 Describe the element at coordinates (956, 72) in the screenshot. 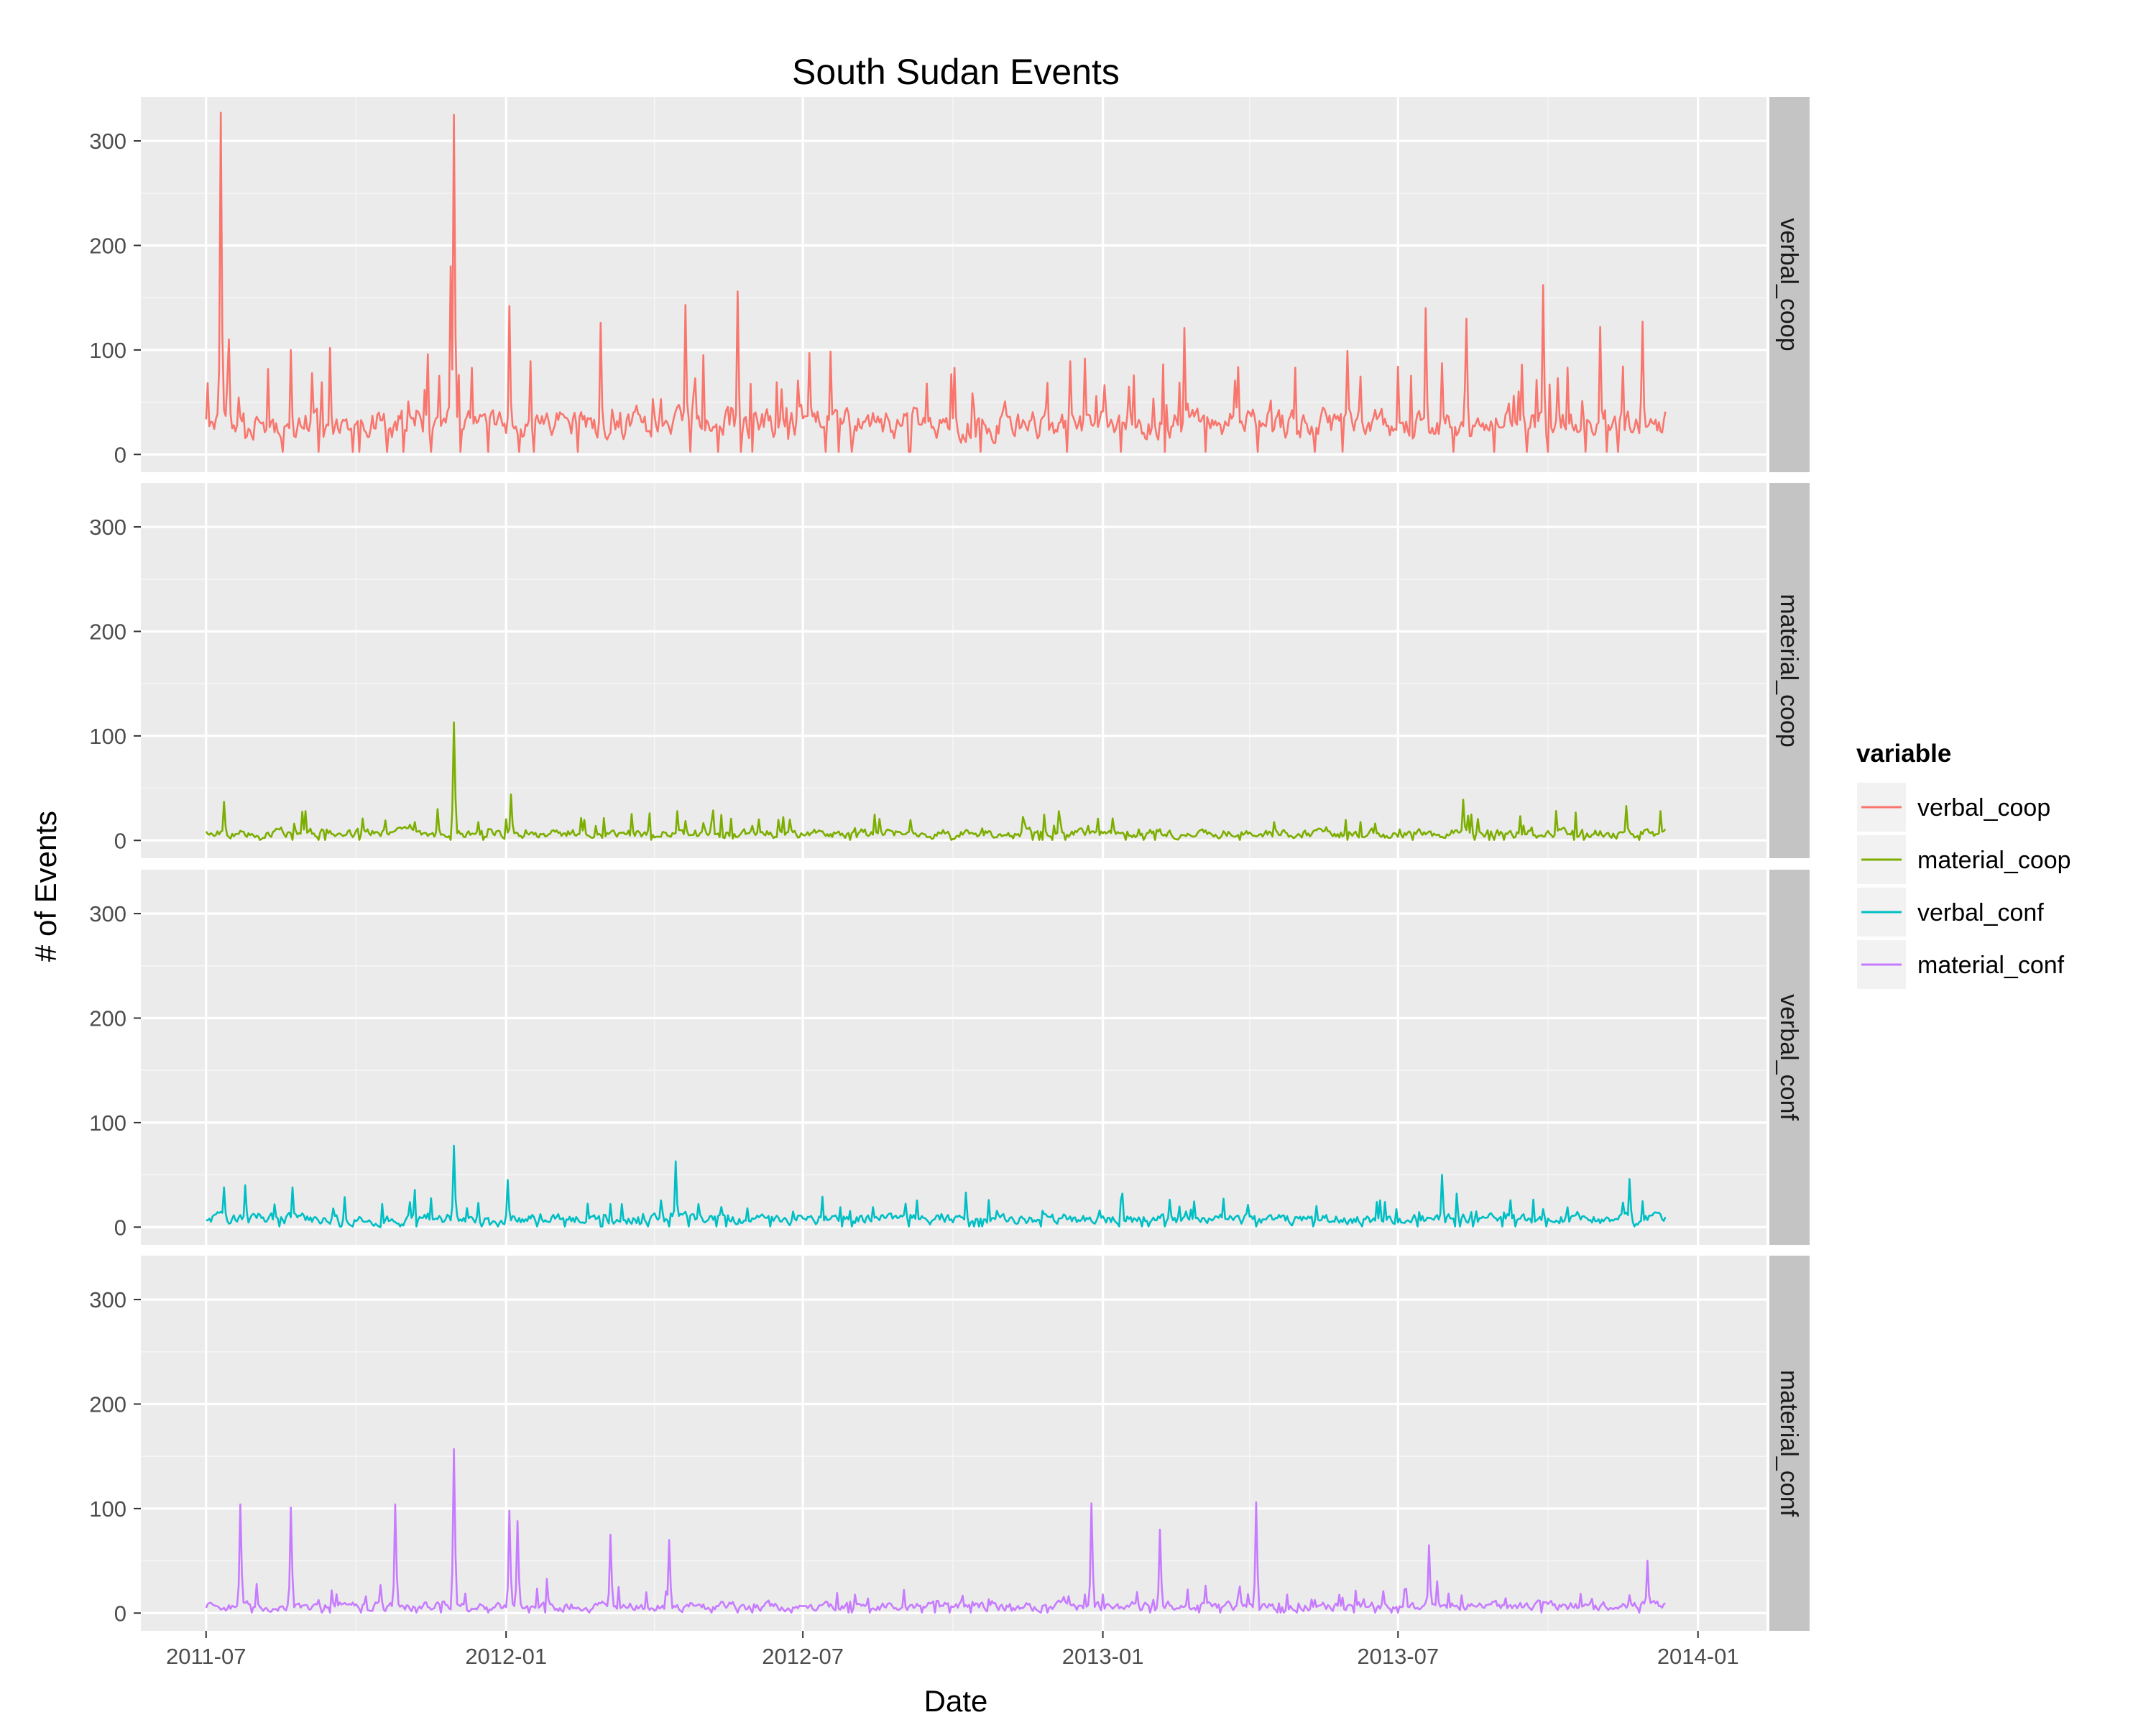

I see `chart-title: South Sudan Events` at that location.